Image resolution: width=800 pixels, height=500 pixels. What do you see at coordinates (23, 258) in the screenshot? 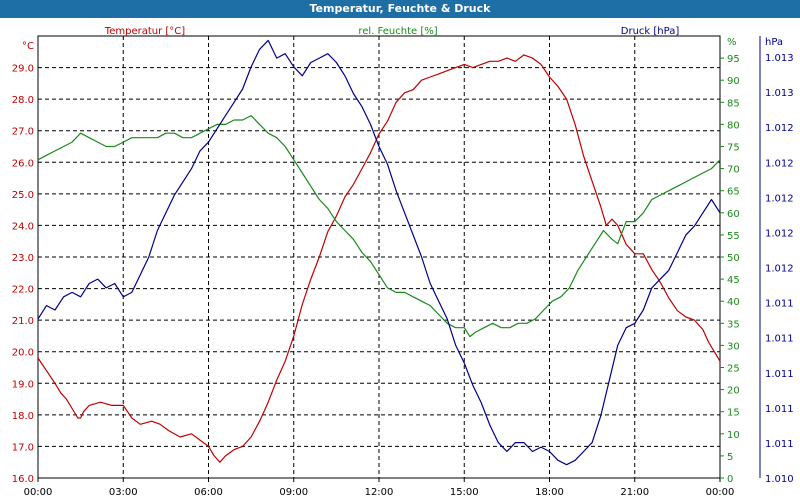
I see `y-tick-label-temperature: 23.0` at bounding box center [23, 258].